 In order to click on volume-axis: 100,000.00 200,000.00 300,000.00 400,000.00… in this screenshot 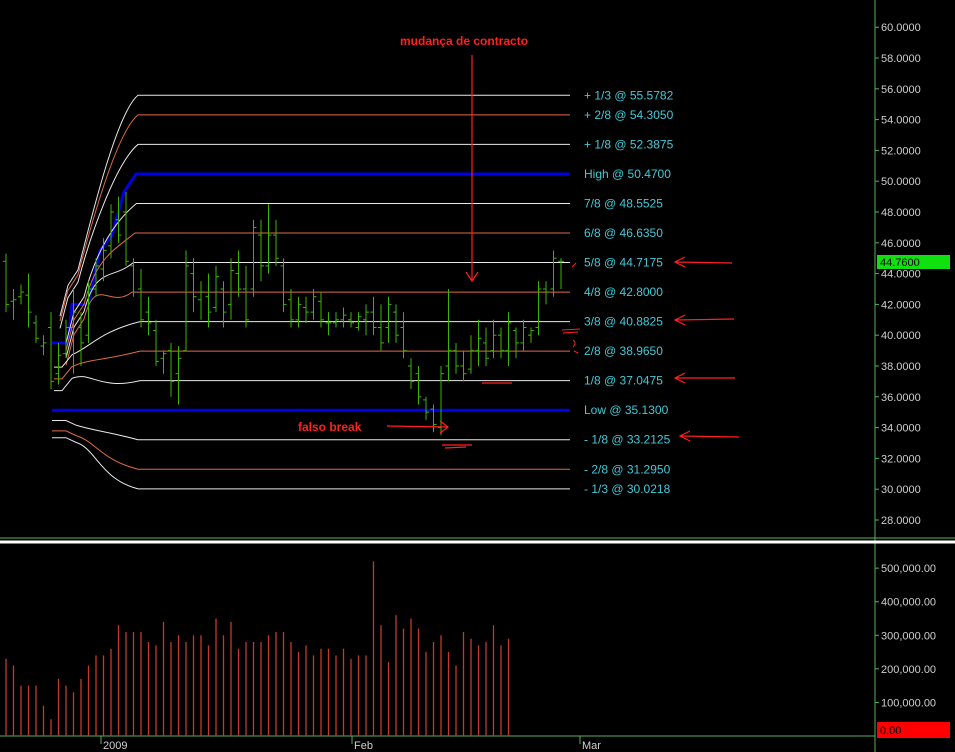, I will do `click(905, 636)`.